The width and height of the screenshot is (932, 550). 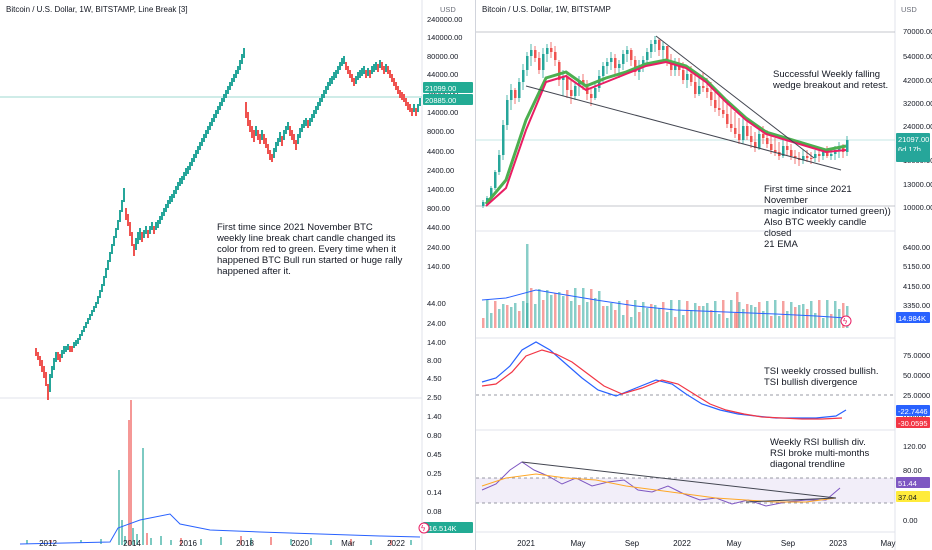 What do you see at coordinates (907, 483) in the screenshot?
I see `right-rsi-badge-1: 51.44` at bounding box center [907, 483].